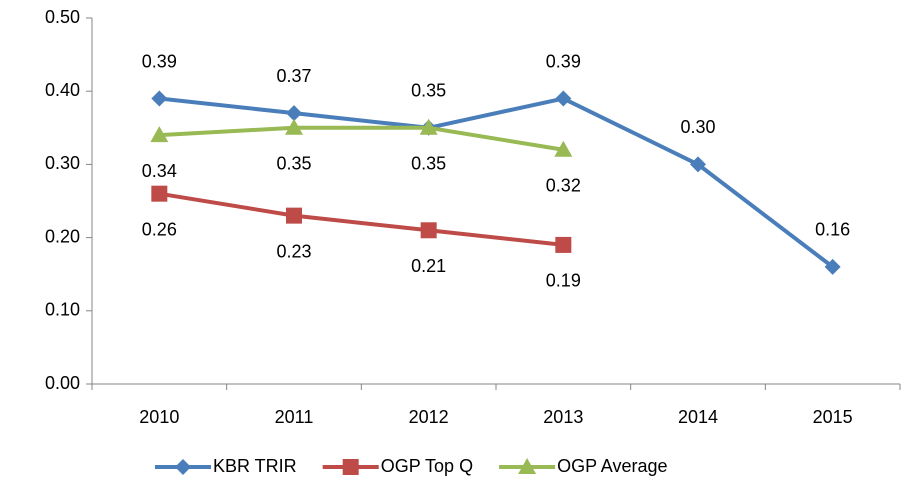 This screenshot has height=494, width=904. What do you see at coordinates (294, 417) in the screenshot?
I see `x-tick-label: 2011` at bounding box center [294, 417].